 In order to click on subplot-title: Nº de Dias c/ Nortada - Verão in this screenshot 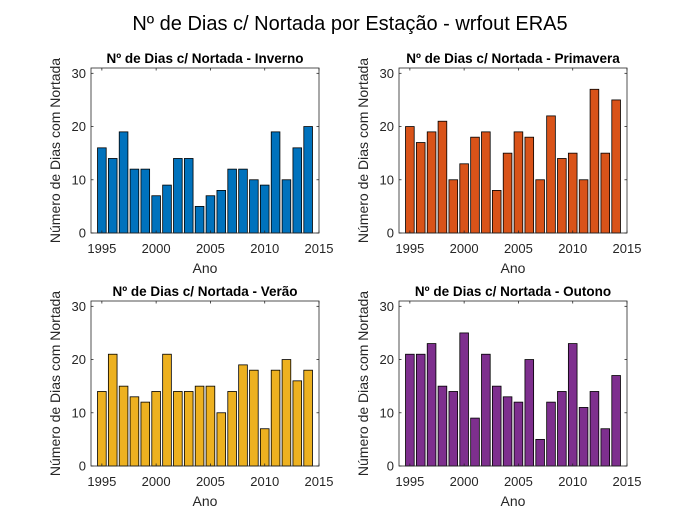, I will do `click(205, 291)`.